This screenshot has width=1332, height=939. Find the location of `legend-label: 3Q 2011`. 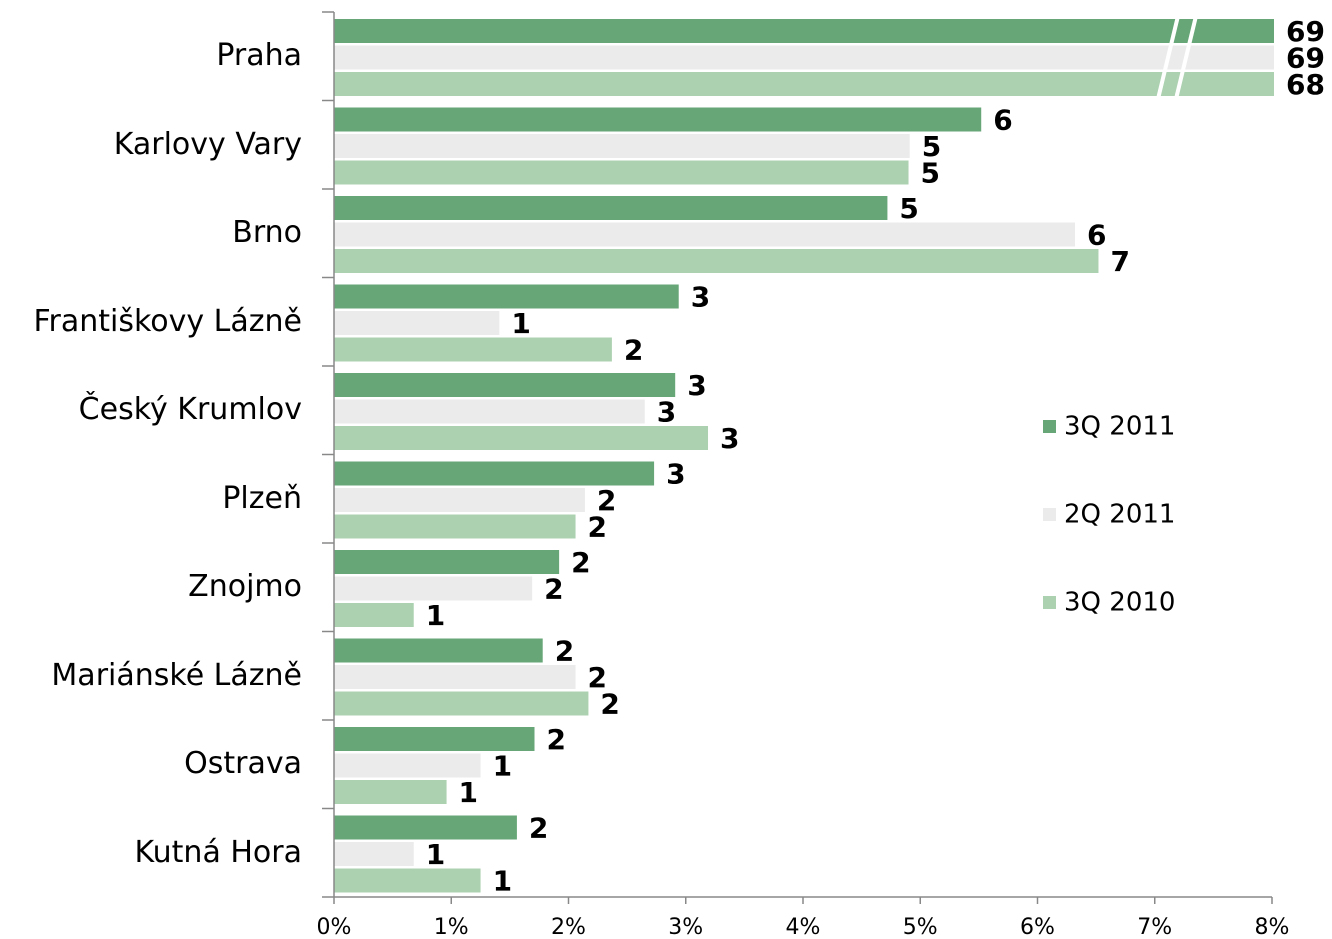

legend-label: 3Q 2011 is located at coordinates (1119, 427).